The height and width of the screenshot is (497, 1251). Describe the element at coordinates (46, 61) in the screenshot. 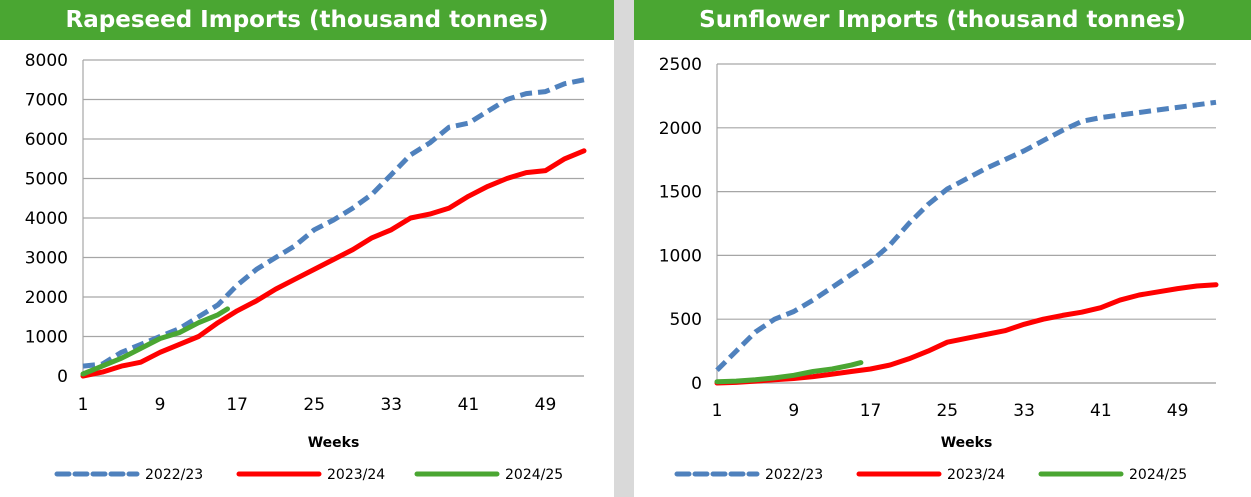

I see `y-tick-label: 8000` at that location.